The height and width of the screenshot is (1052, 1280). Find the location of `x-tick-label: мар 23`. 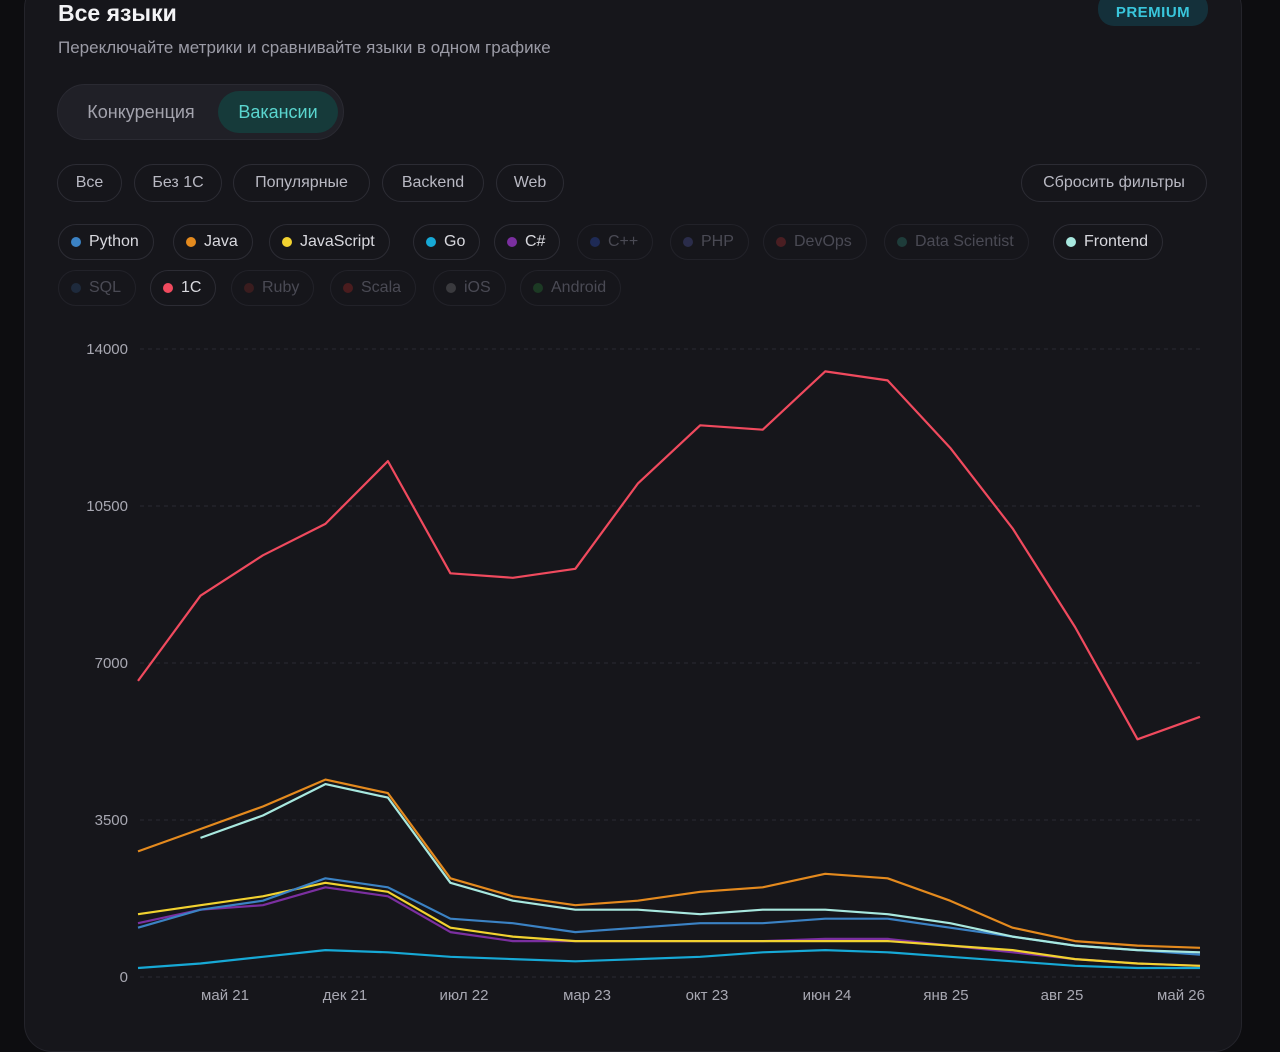

x-tick-label: мар 23 is located at coordinates (587, 995).